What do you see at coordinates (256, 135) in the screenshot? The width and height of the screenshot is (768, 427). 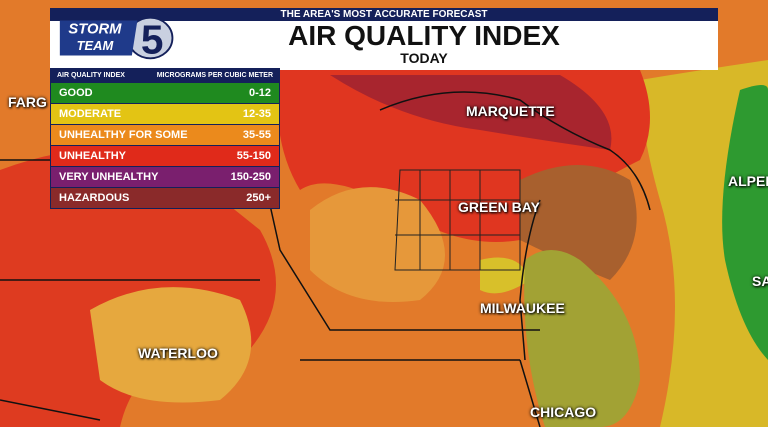 I see `legend-range: 35-55` at bounding box center [256, 135].